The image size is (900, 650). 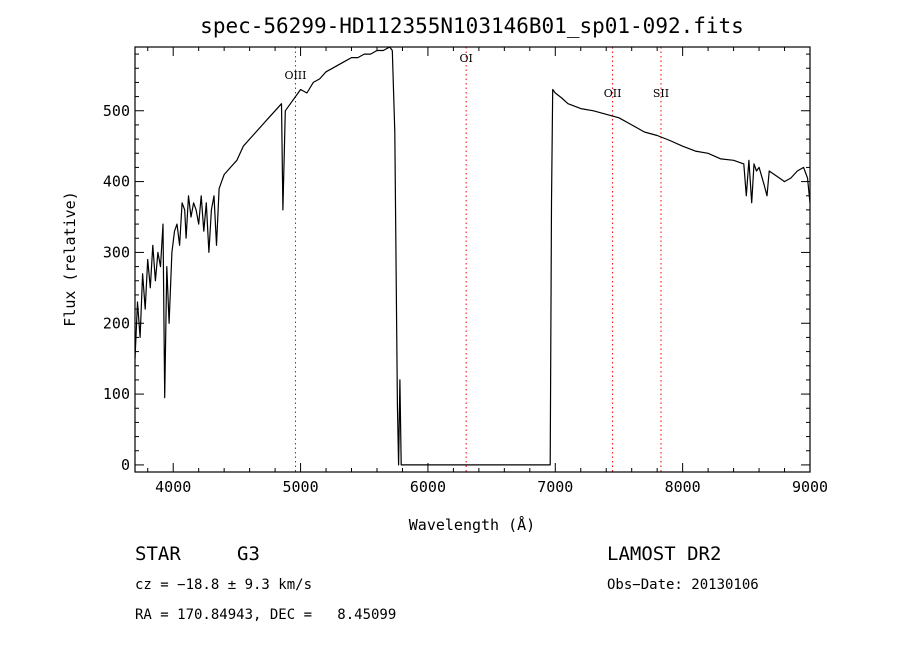 What do you see at coordinates (116, 111) in the screenshot?
I see `y-tick-label: 500` at bounding box center [116, 111].